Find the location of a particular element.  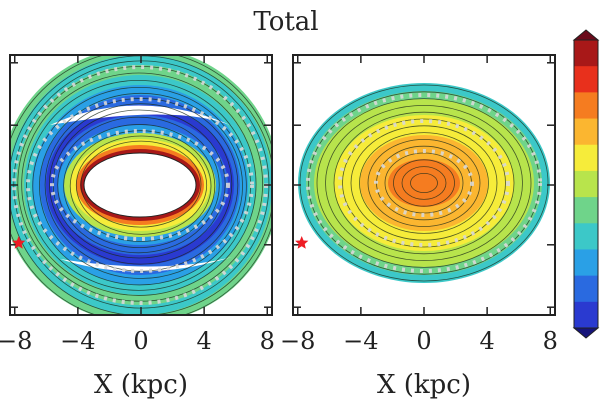

ring-dotted-track is located at coordinates (140, 185).